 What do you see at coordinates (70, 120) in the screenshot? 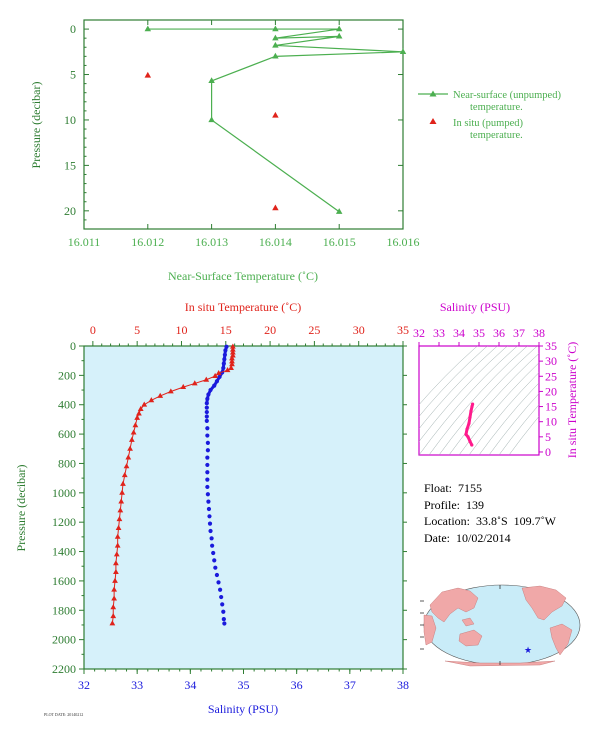
I see `top-y-tick-label: 10` at bounding box center [70, 120].